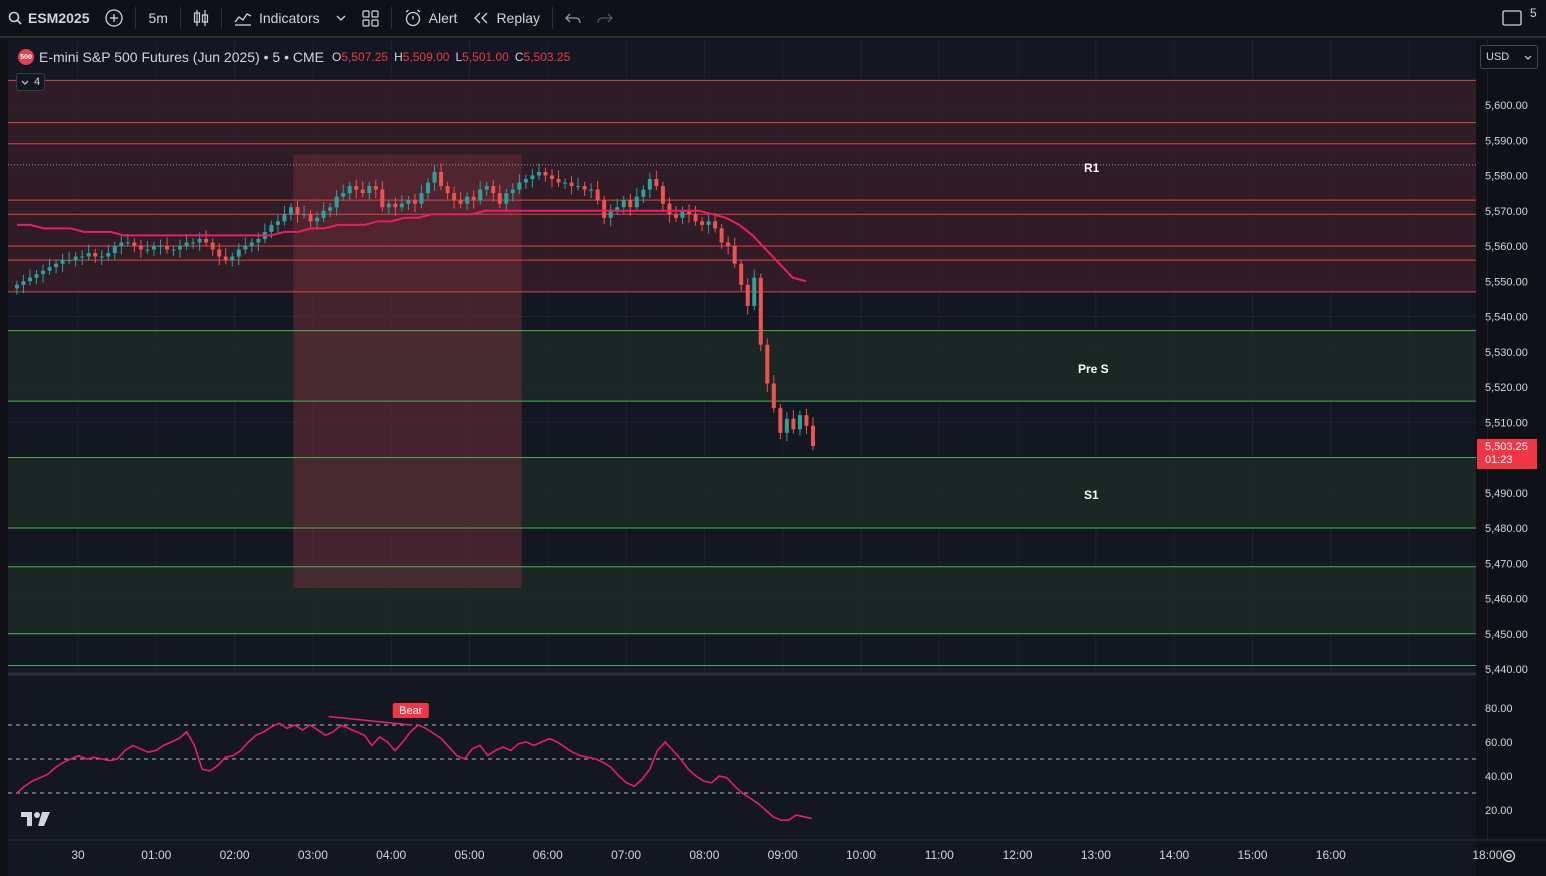 The width and height of the screenshot is (1546, 876). What do you see at coordinates (243, 18) in the screenshot?
I see `indicators-icon` at bounding box center [243, 18].